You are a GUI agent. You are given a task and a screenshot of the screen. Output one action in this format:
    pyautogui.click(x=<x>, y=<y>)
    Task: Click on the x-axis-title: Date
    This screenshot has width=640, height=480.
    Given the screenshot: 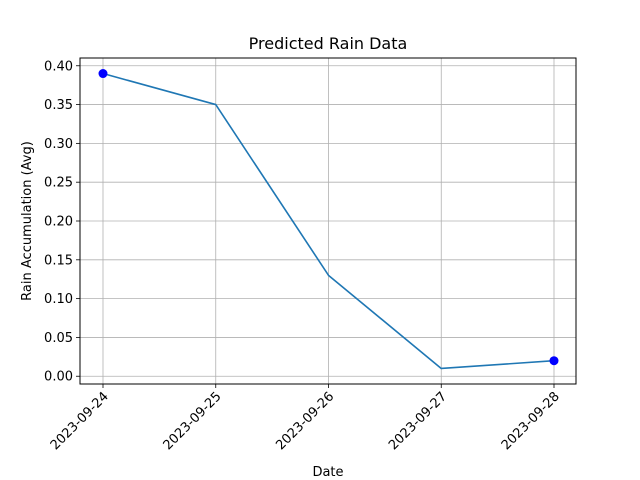 What is the action you would take?
    pyautogui.click(x=327, y=472)
    